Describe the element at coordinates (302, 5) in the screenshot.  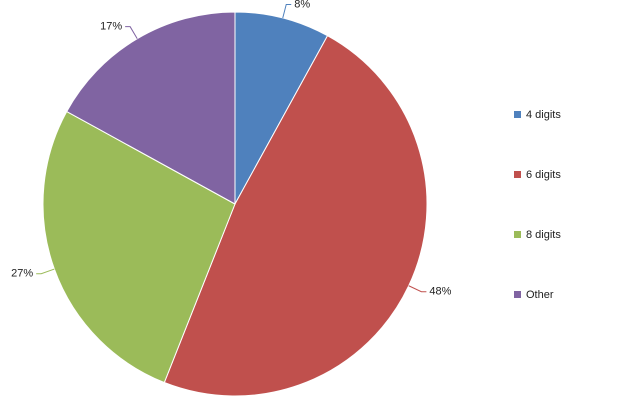
I see `data-label: 8%` at that location.